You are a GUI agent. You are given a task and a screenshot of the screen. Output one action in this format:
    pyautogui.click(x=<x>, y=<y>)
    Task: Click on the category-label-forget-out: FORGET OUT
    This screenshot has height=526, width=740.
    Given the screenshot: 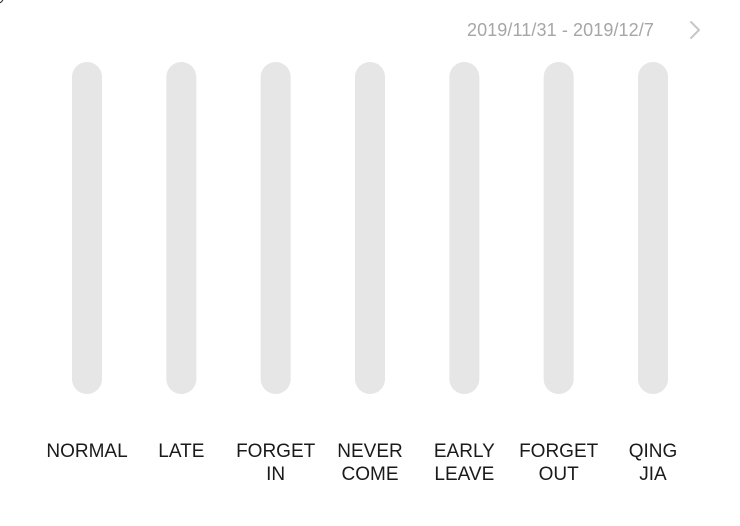 What is the action you would take?
    pyautogui.click(x=559, y=463)
    